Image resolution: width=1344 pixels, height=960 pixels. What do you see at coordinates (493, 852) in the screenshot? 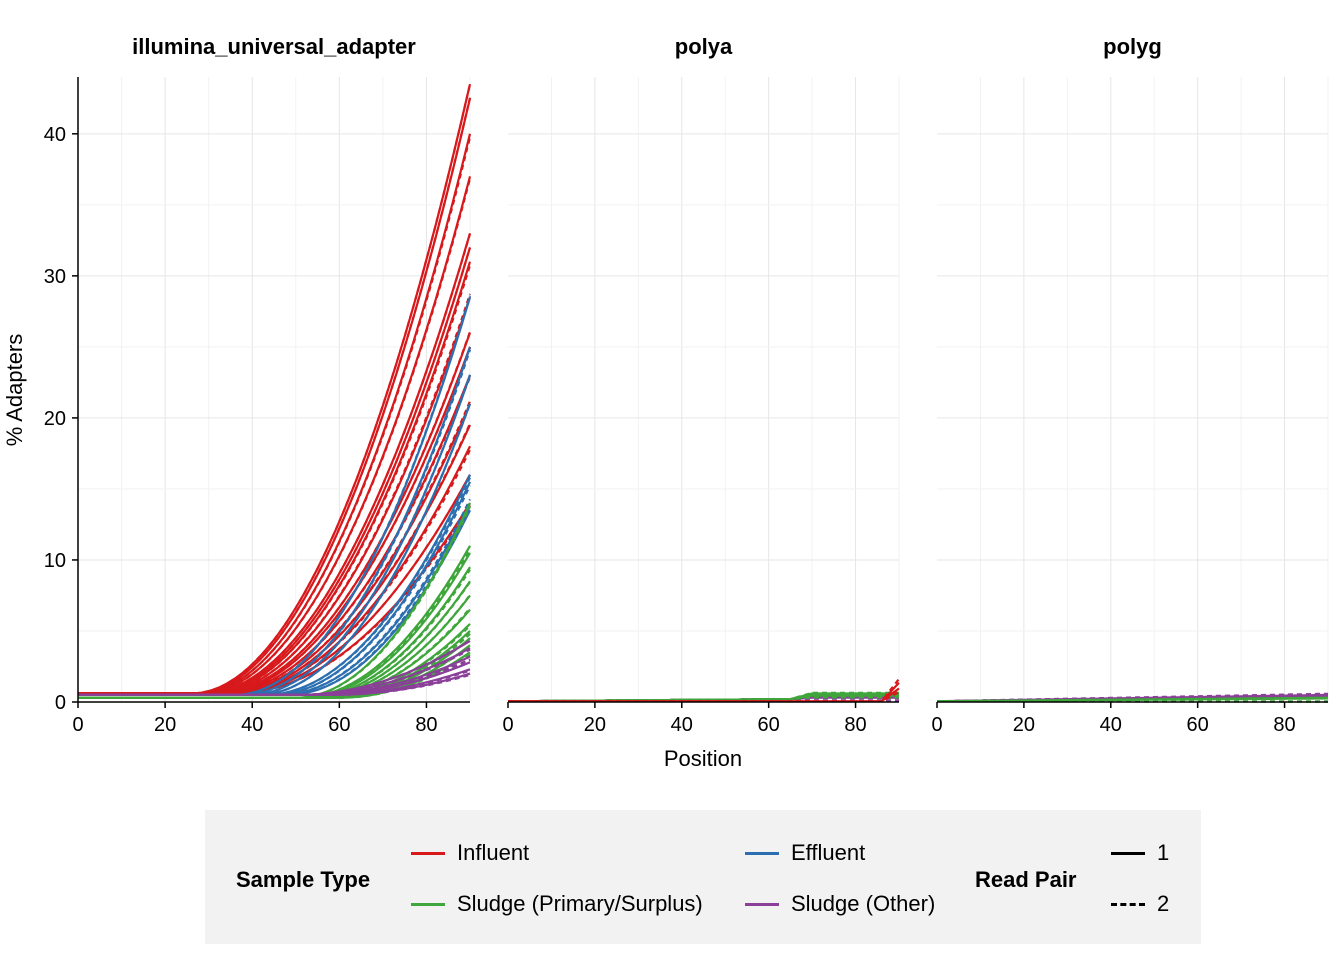
I see `legend-label-influent: Influent` at bounding box center [493, 852].